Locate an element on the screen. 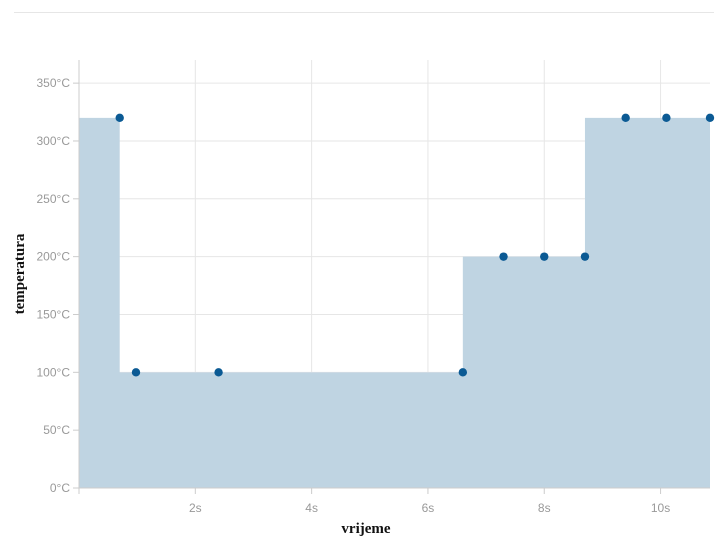  x-tick-label: 10s is located at coordinates (660, 508).